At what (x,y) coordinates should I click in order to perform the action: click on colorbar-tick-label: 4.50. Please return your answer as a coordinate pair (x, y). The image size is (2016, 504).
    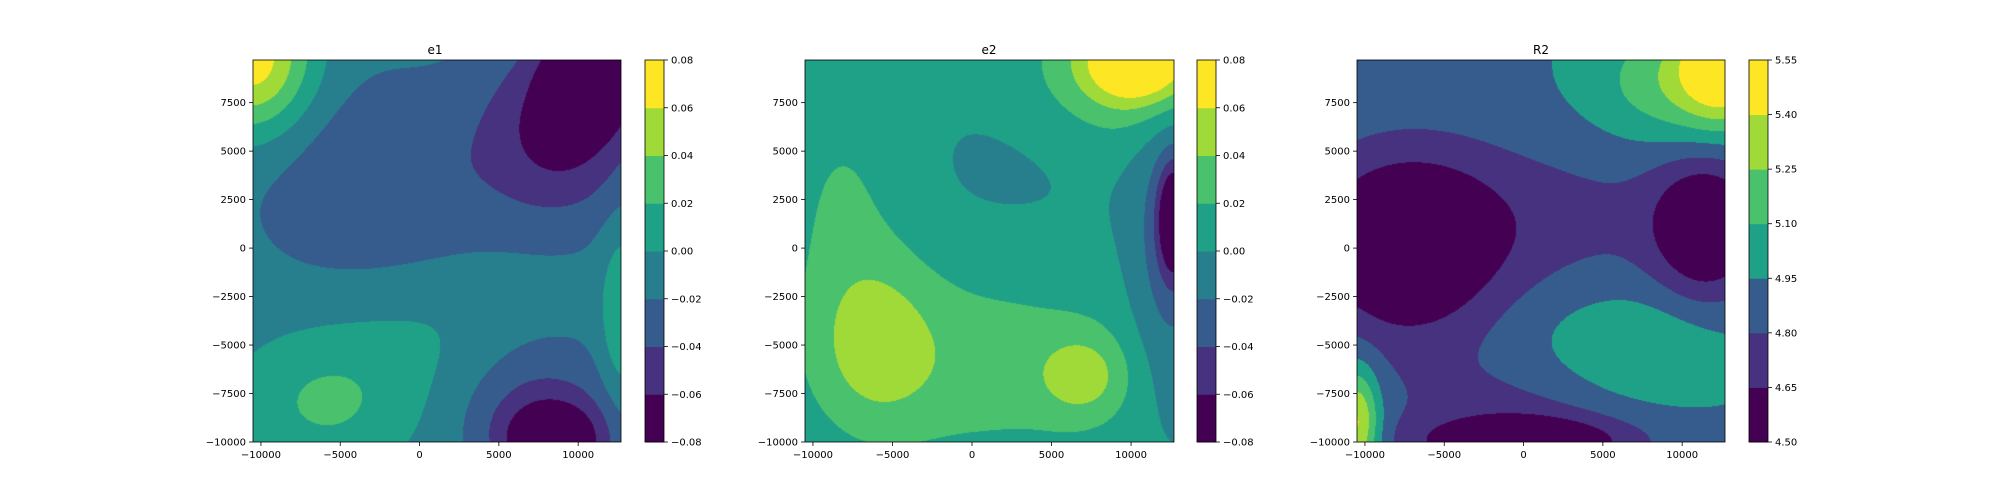
    Looking at the image, I should click on (1786, 443).